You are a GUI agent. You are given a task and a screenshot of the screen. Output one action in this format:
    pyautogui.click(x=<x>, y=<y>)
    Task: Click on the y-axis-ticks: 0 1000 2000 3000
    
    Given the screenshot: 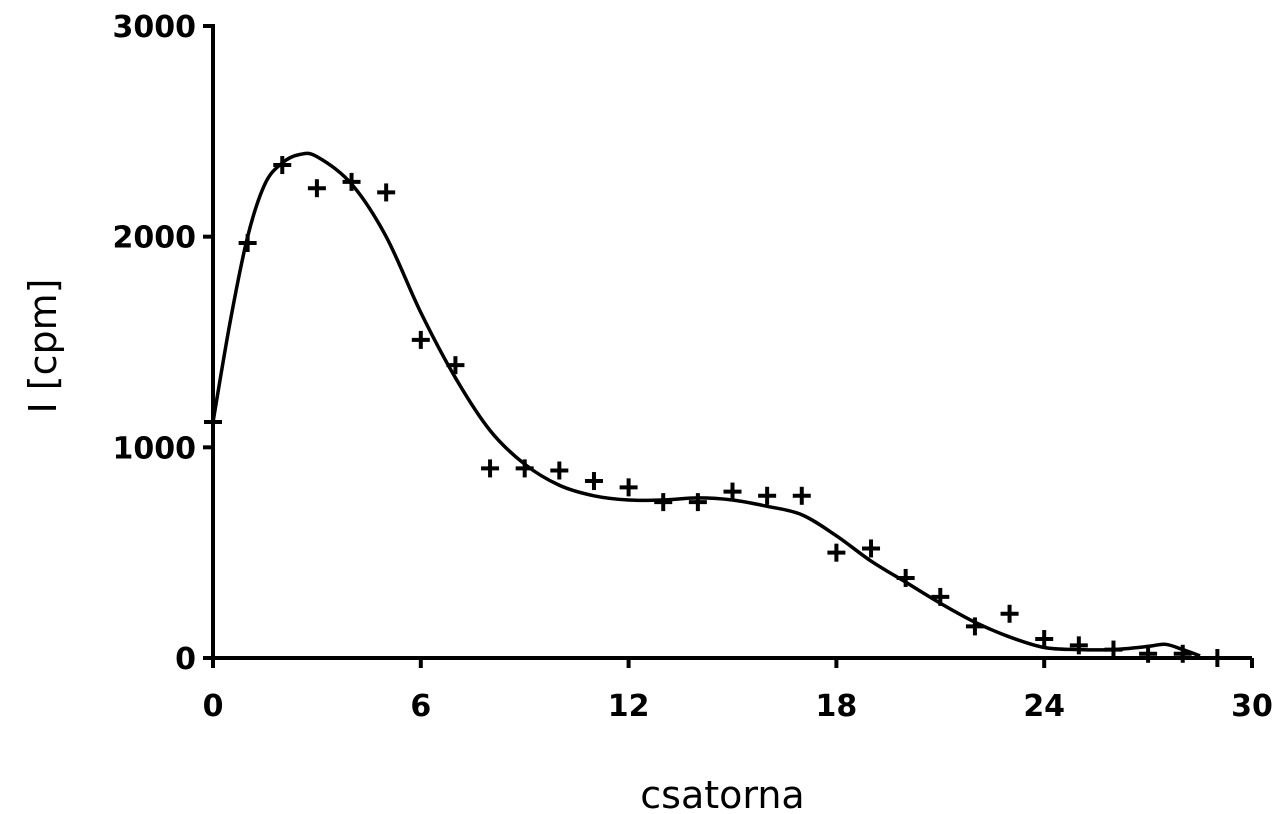 What is the action you would take?
    pyautogui.click(x=163, y=343)
    